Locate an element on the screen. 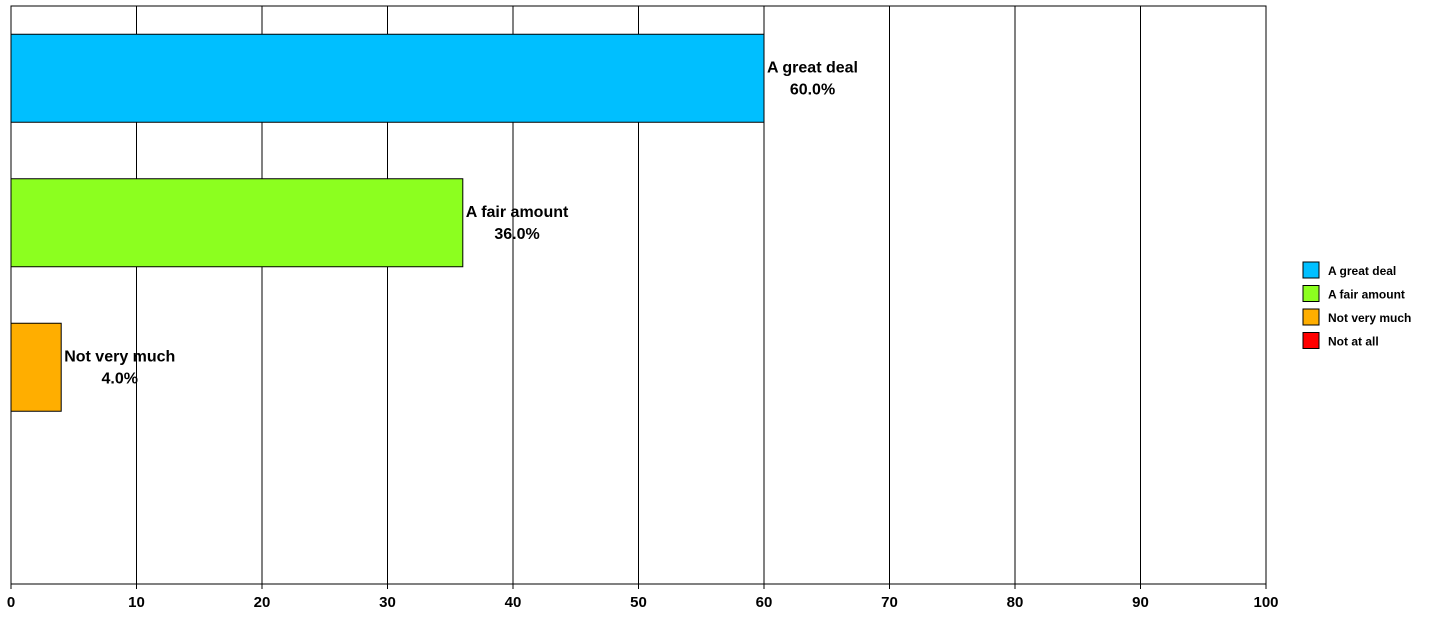 The image size is (1450, 622). data-label-value: 4.0% is located at coordinates (120, 378).